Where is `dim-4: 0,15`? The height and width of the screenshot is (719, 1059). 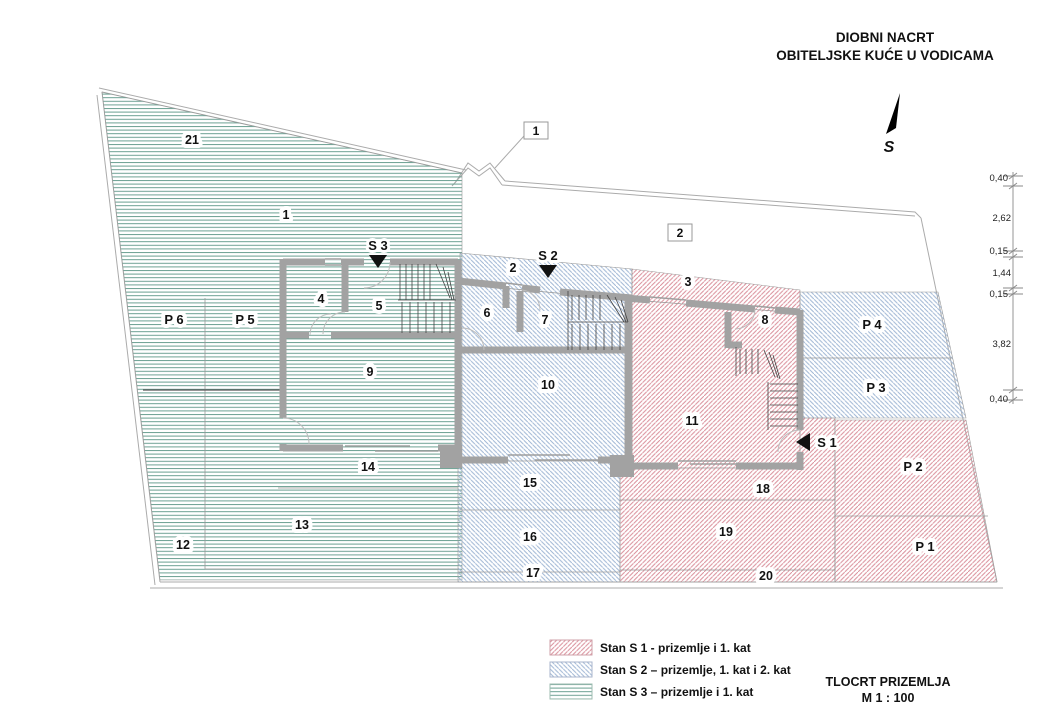
dim-4: 0,15 is located at coordinates (999, 294).